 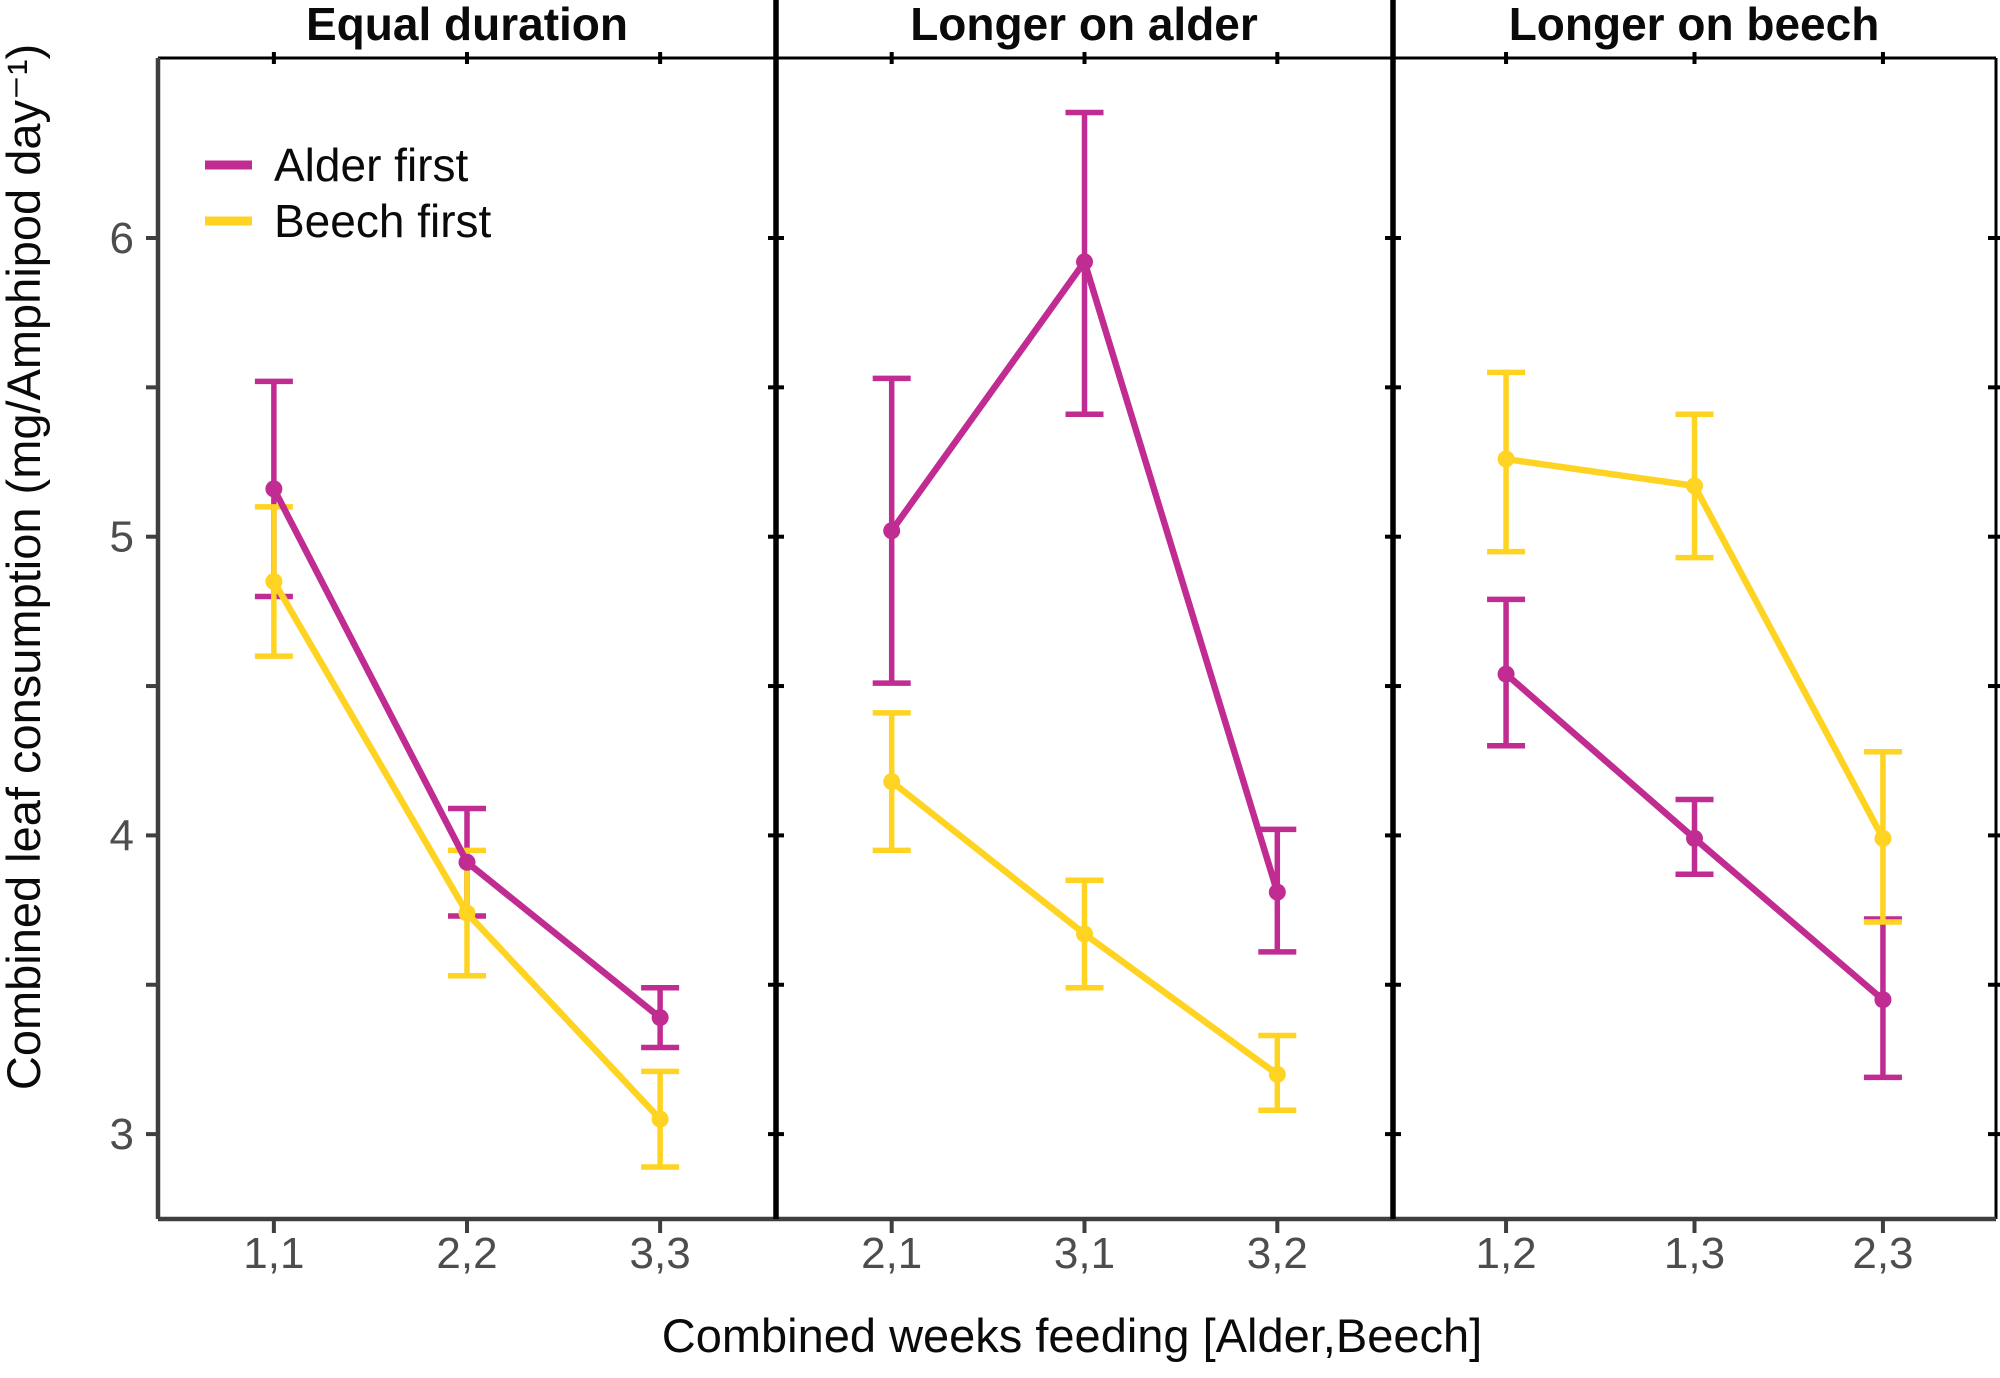 I want to click on y-tick-label: 3, so click(x=122, y=1134).